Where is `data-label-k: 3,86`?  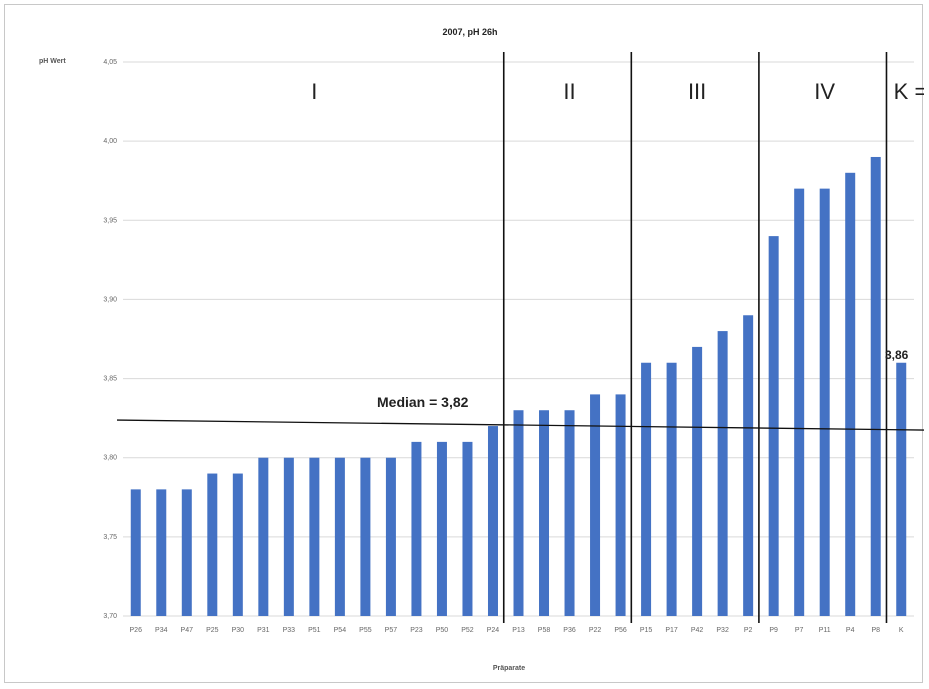
data-label-k: 3,86 is located at coordinates (897, 355).